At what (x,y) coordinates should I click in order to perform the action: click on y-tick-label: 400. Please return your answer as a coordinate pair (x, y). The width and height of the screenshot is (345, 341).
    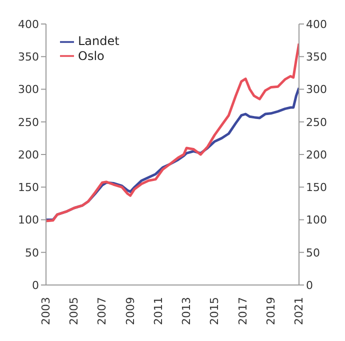
    Looking at the image, I should click on (28, 24).